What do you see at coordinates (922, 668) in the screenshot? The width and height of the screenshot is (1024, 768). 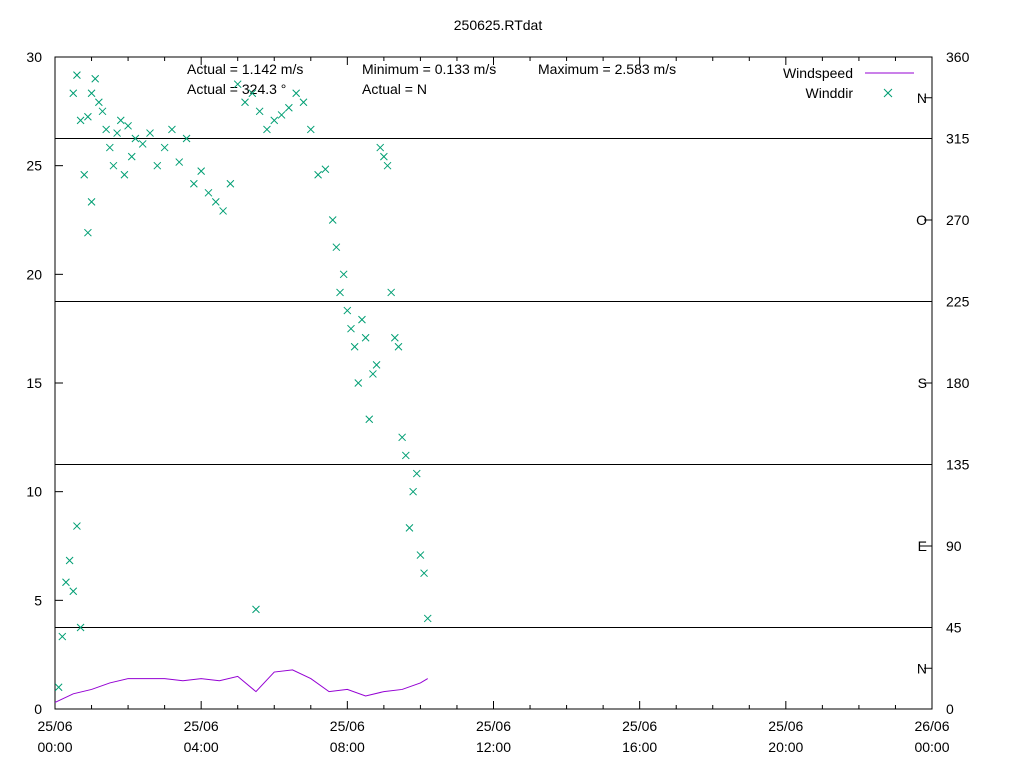 I see `direction-label: N` at bounding box center [922, 668].